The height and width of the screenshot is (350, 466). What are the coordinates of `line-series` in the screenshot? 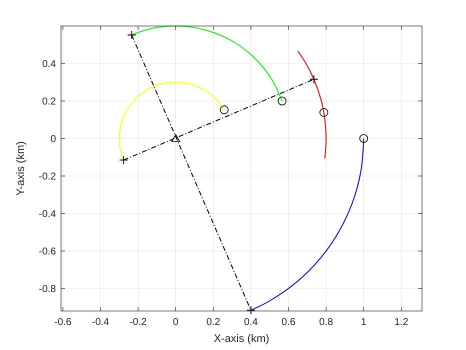 It's located at (312, 104).